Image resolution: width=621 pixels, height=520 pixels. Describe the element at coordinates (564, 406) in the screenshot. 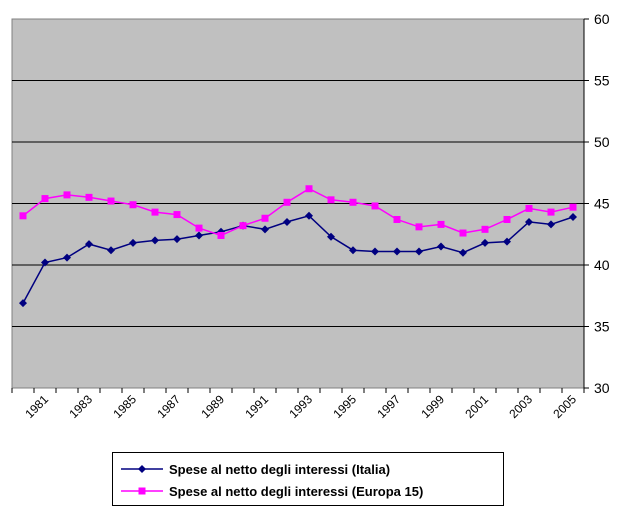

I see `x-tick-label-2005: 2005` at that location.